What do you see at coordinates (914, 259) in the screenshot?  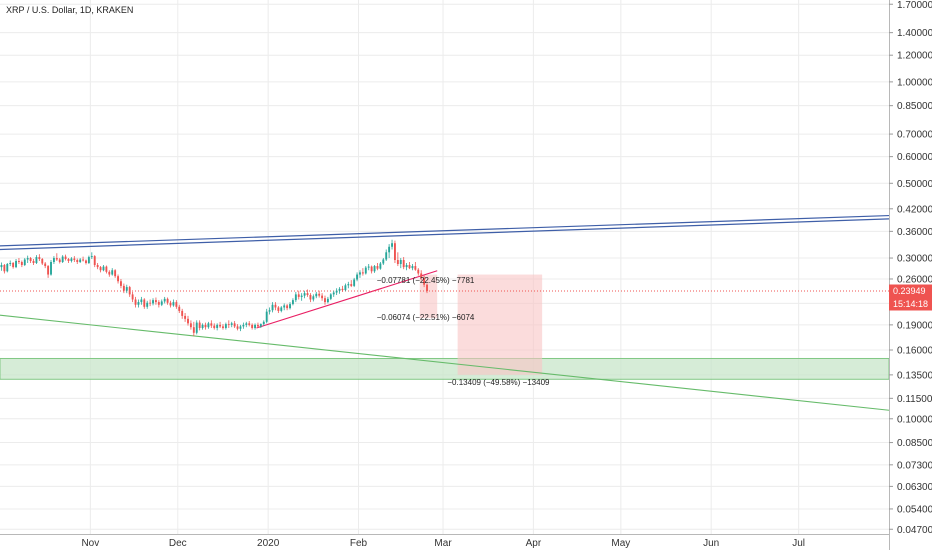 I see `y-tick-label: 0.30000` at bounding box center [914, 259].